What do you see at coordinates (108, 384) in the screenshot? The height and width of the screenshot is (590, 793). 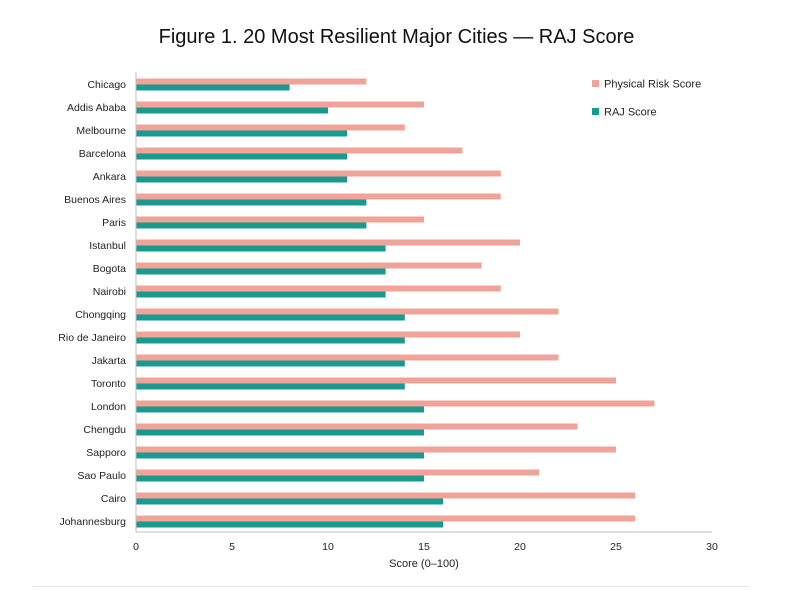 I see `category-label: Toronto` at bounding box center [108, 384].